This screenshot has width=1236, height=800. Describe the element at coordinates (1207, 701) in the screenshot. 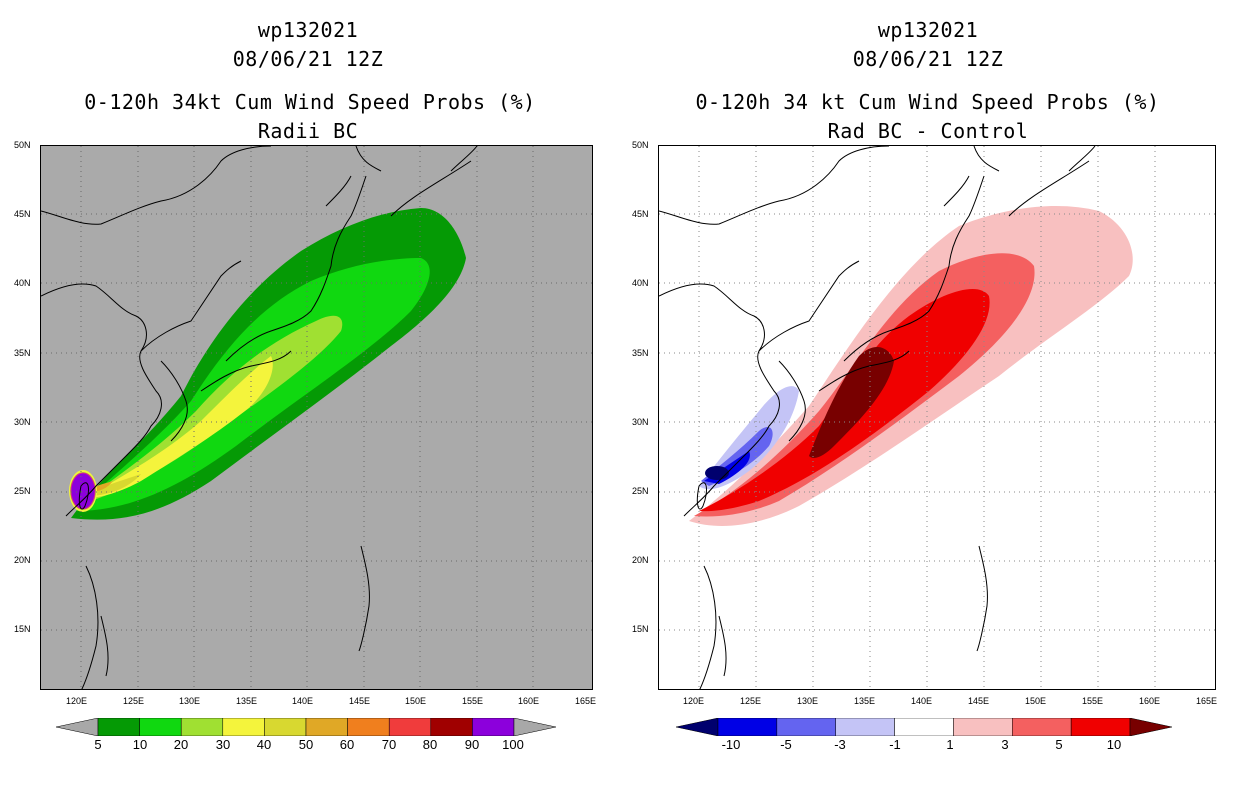

I see `right-lon-label: 165E` at that location.